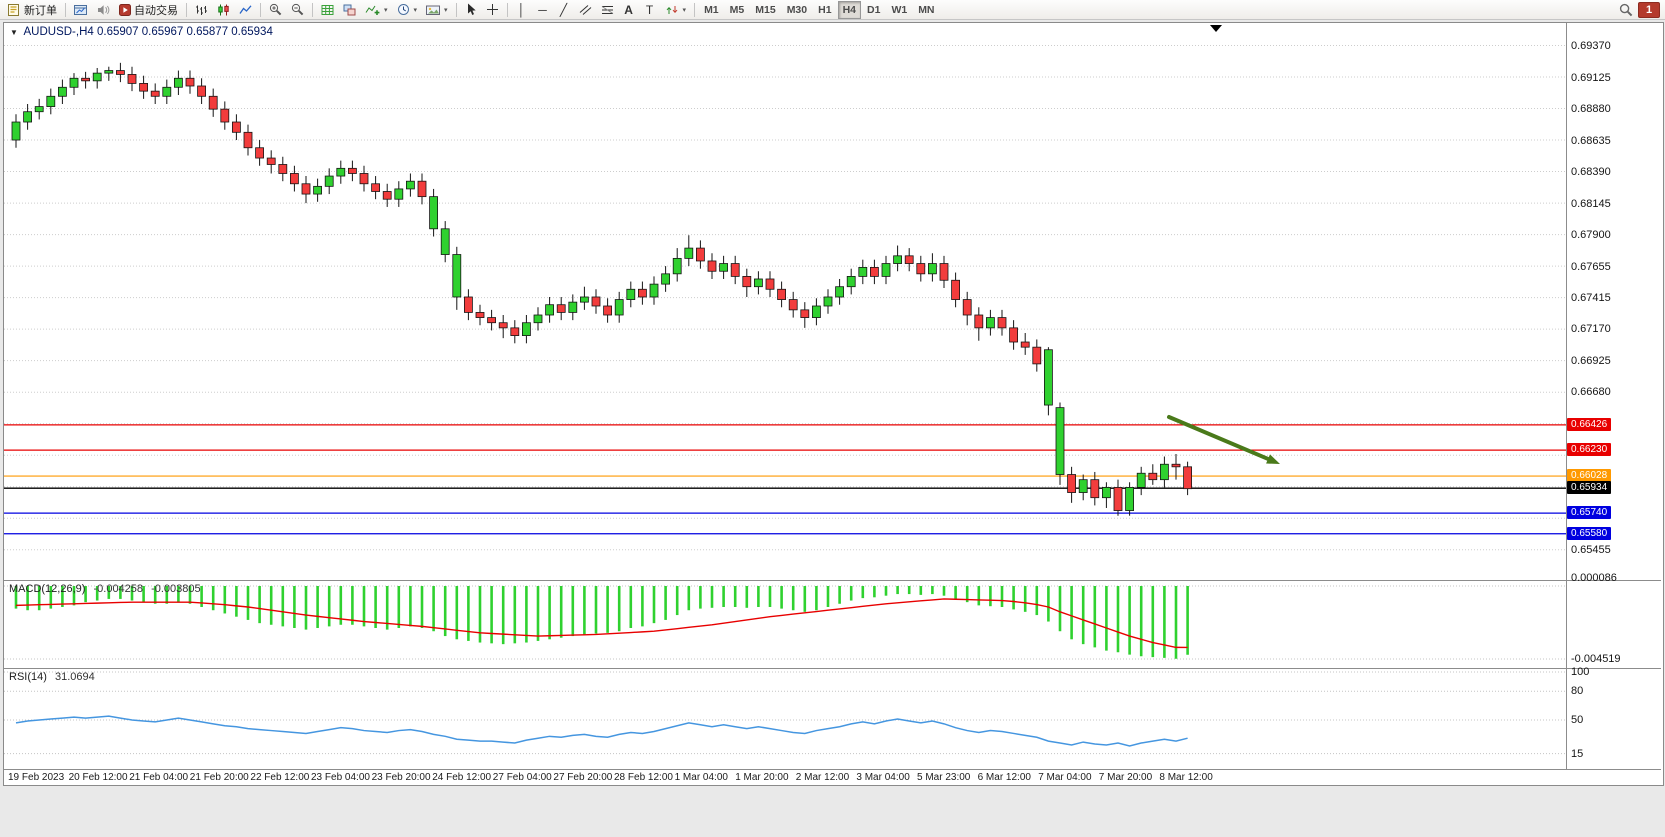  What do you see at coordinates (824, 10) in the screenshot?
I see `timeframe-h1-button: H1` at bounding box center [824, 10].